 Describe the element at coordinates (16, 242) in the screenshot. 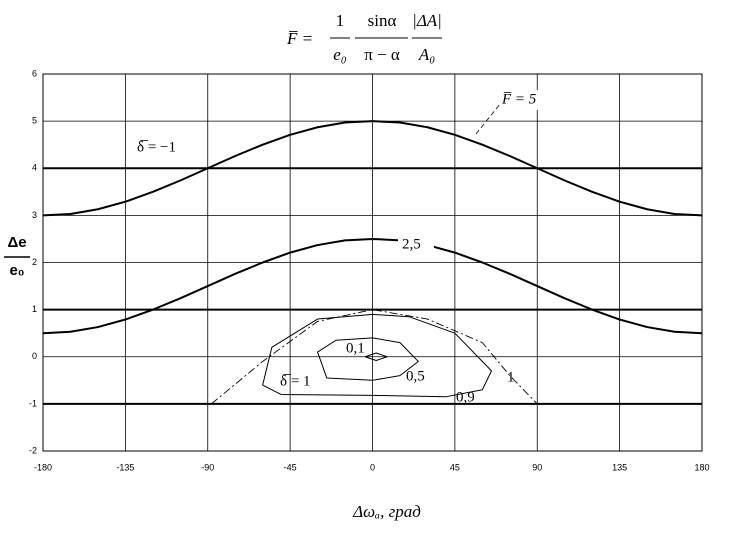

I see `y-label-num: Δe` at that location.